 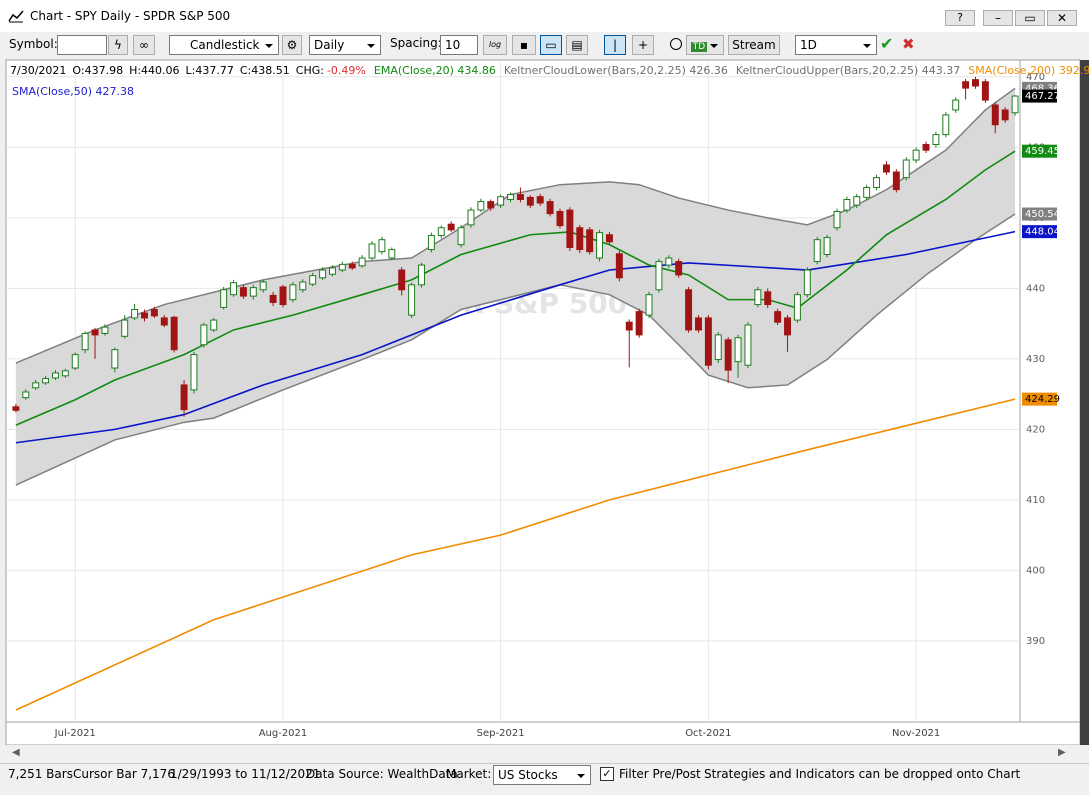 I want to click on y-tick-label: 430, so click(x=1035, y=359).